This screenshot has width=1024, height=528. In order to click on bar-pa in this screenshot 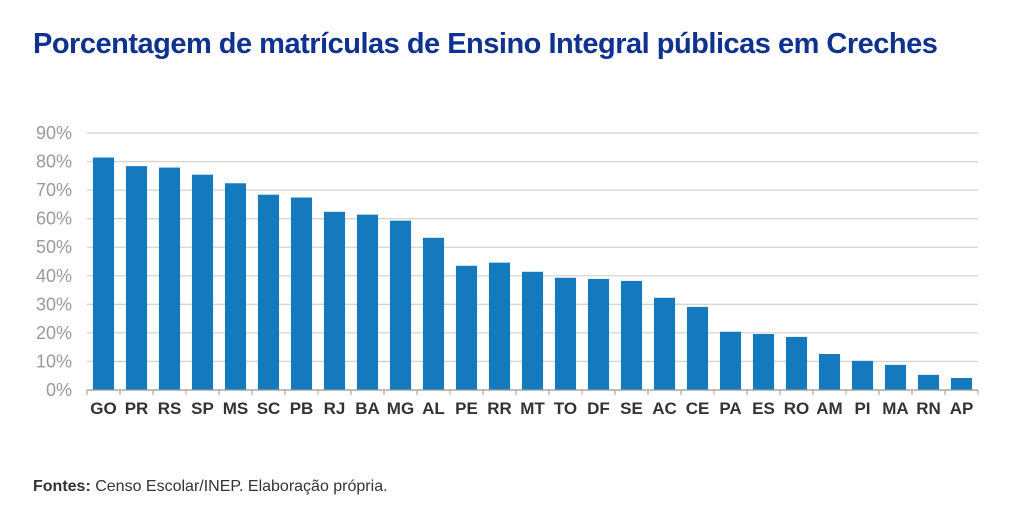, I will do `click(730, 360)`.